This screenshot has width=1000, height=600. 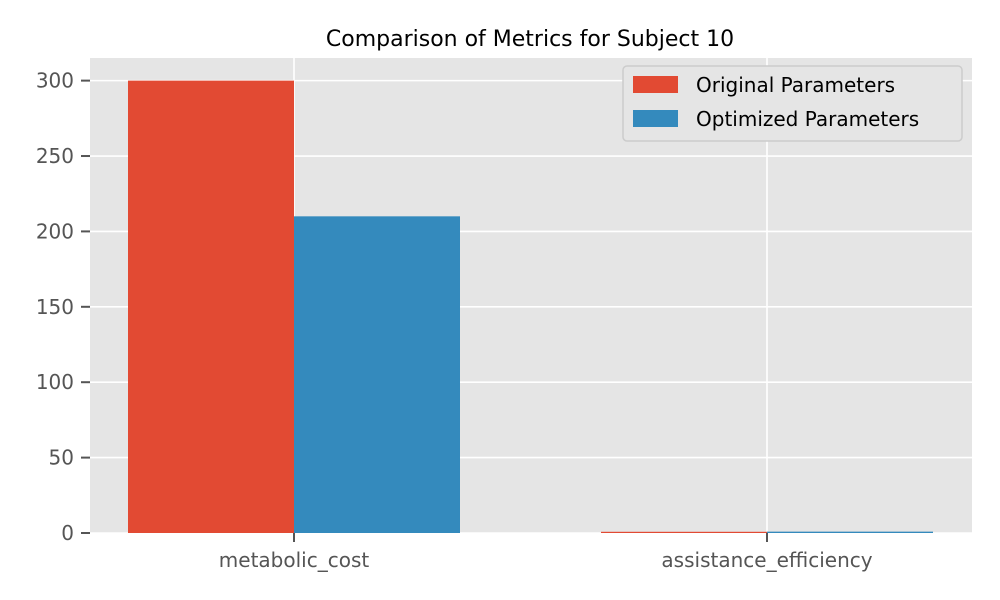 I want to click on legend-label: Original Parameters, so click(x=795, y=85).